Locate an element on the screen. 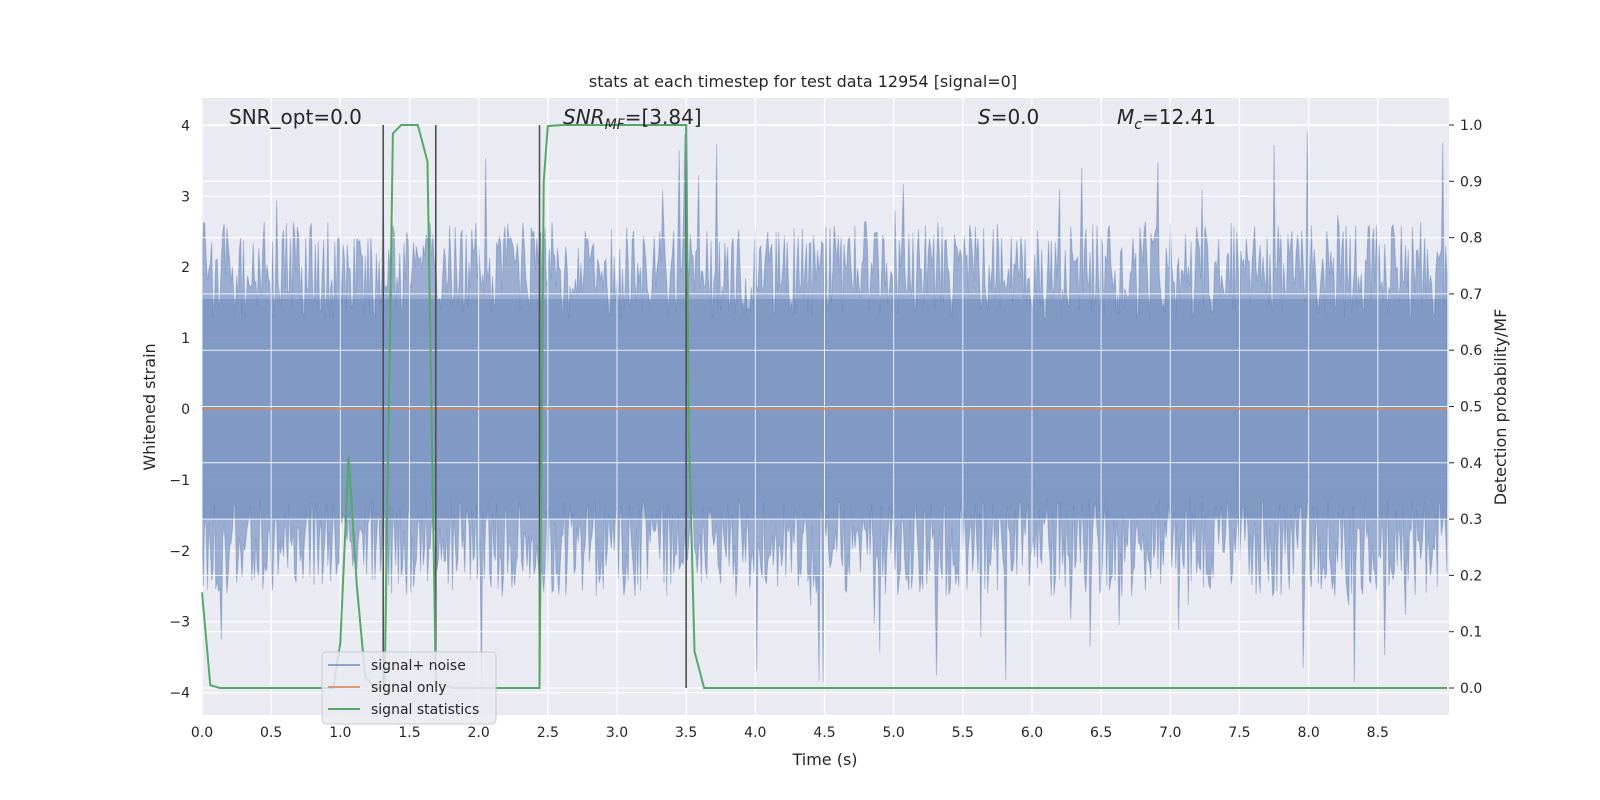  y-tick-label: −3 is located at coordinates (179, 623).